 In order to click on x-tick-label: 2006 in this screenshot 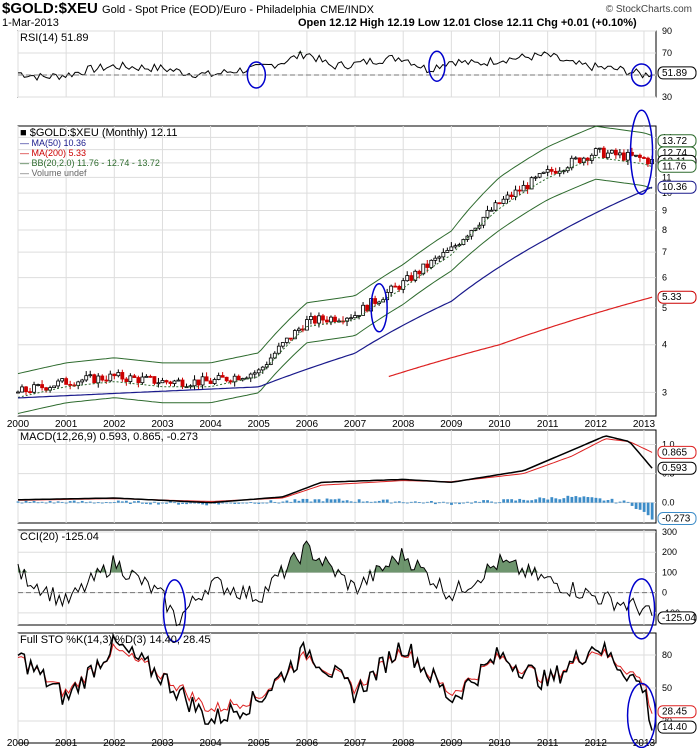, I will do `click(307, 424)`.